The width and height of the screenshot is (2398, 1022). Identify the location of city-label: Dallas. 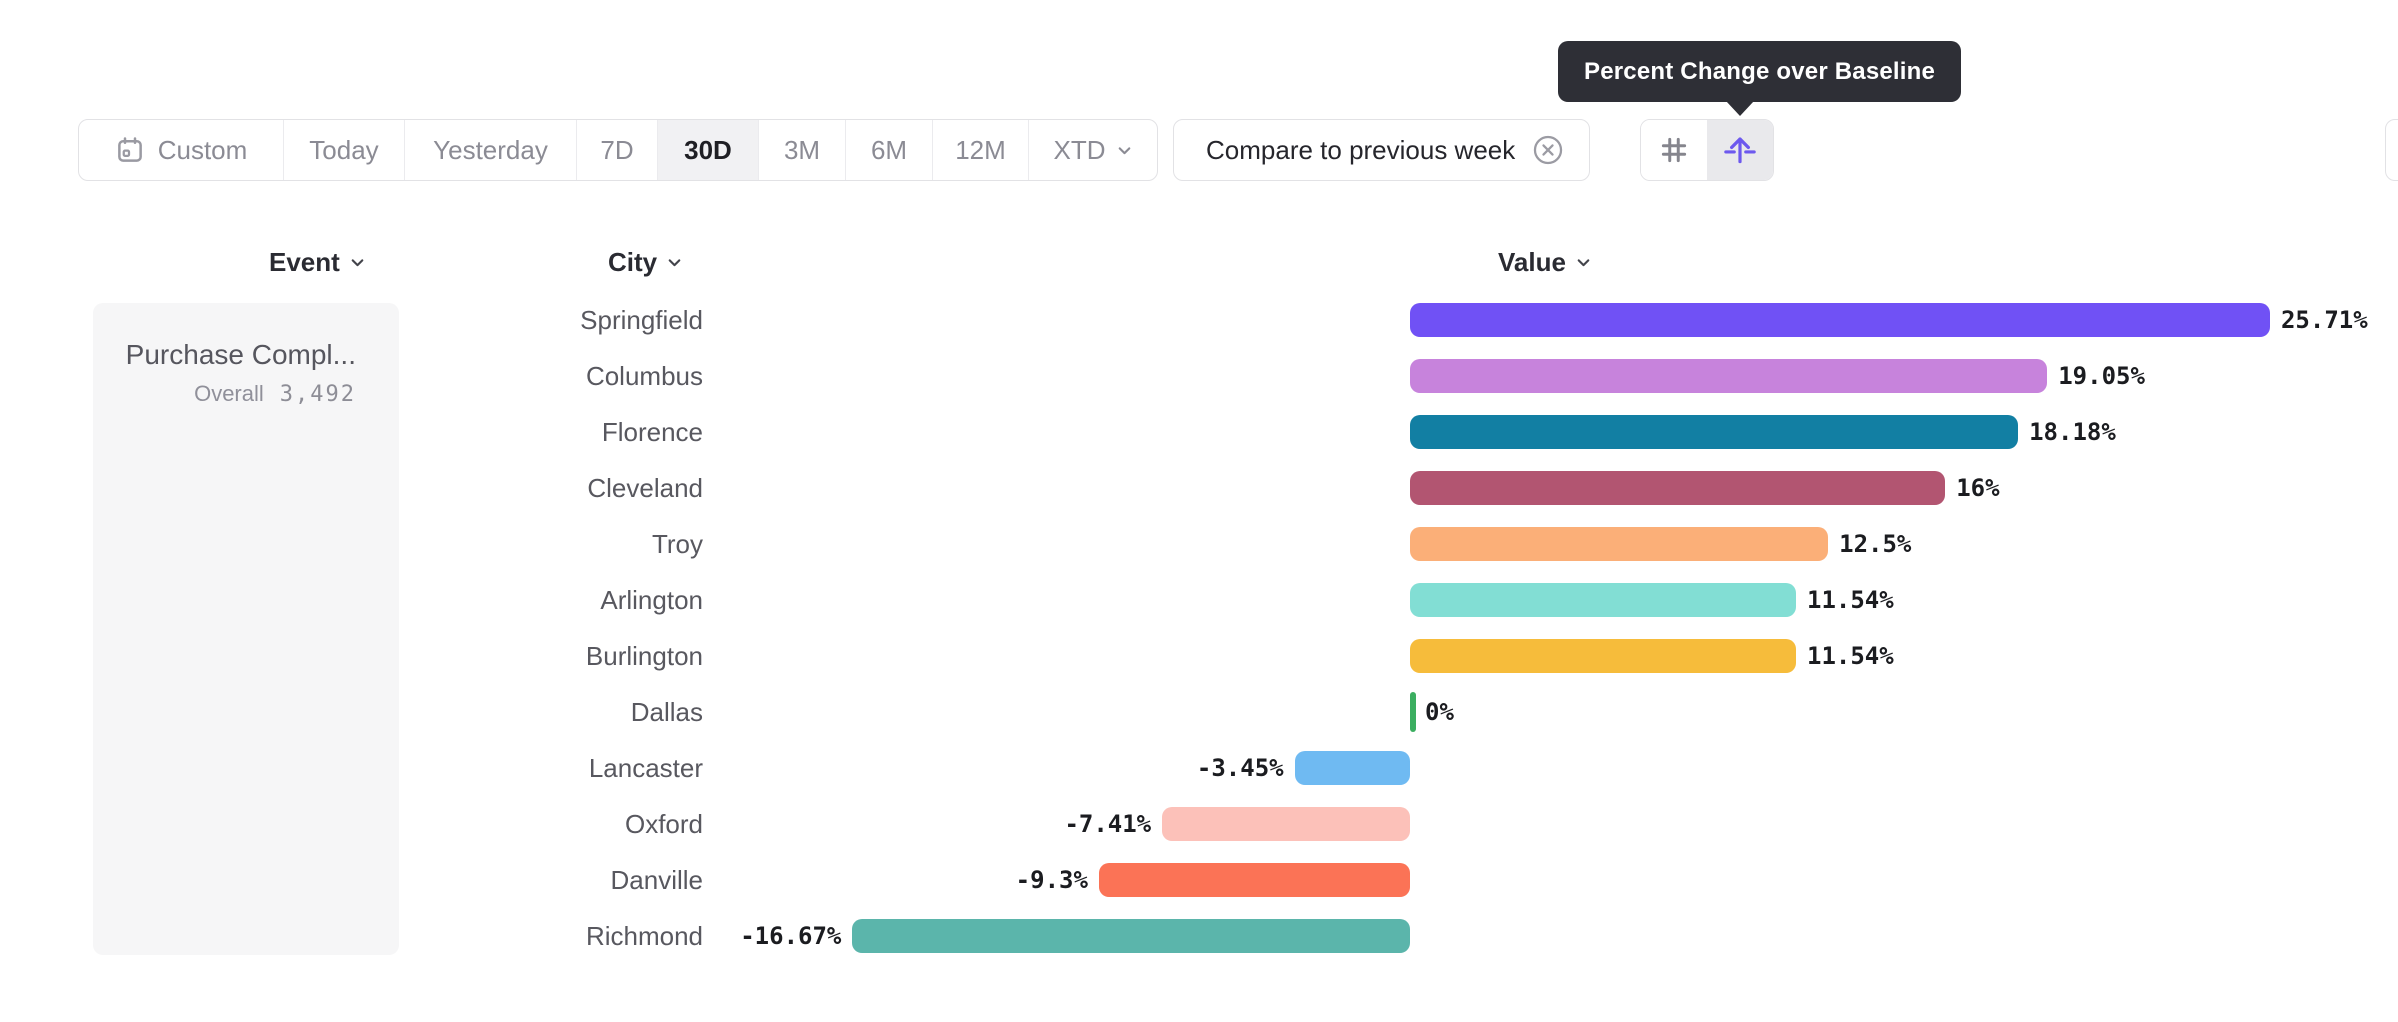
(666, 712).